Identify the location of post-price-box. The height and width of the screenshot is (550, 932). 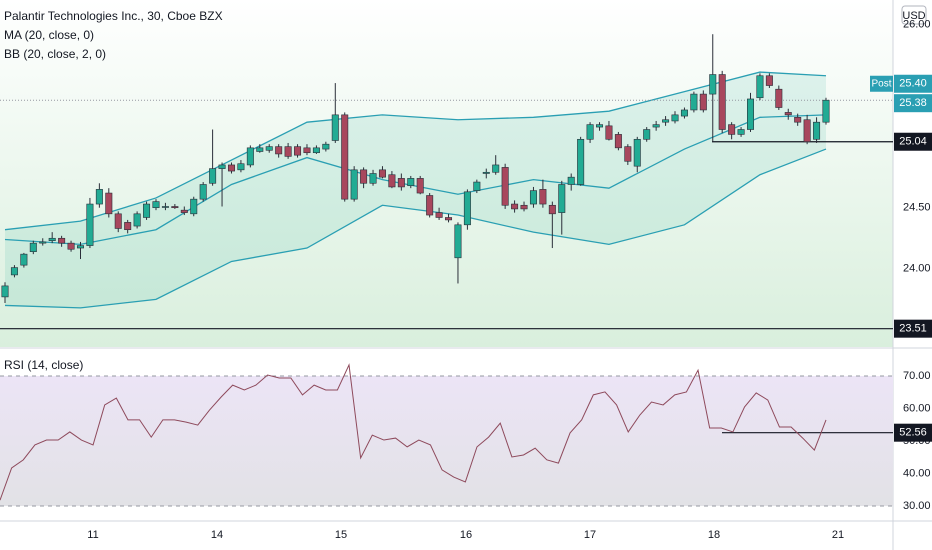
(913, 83).